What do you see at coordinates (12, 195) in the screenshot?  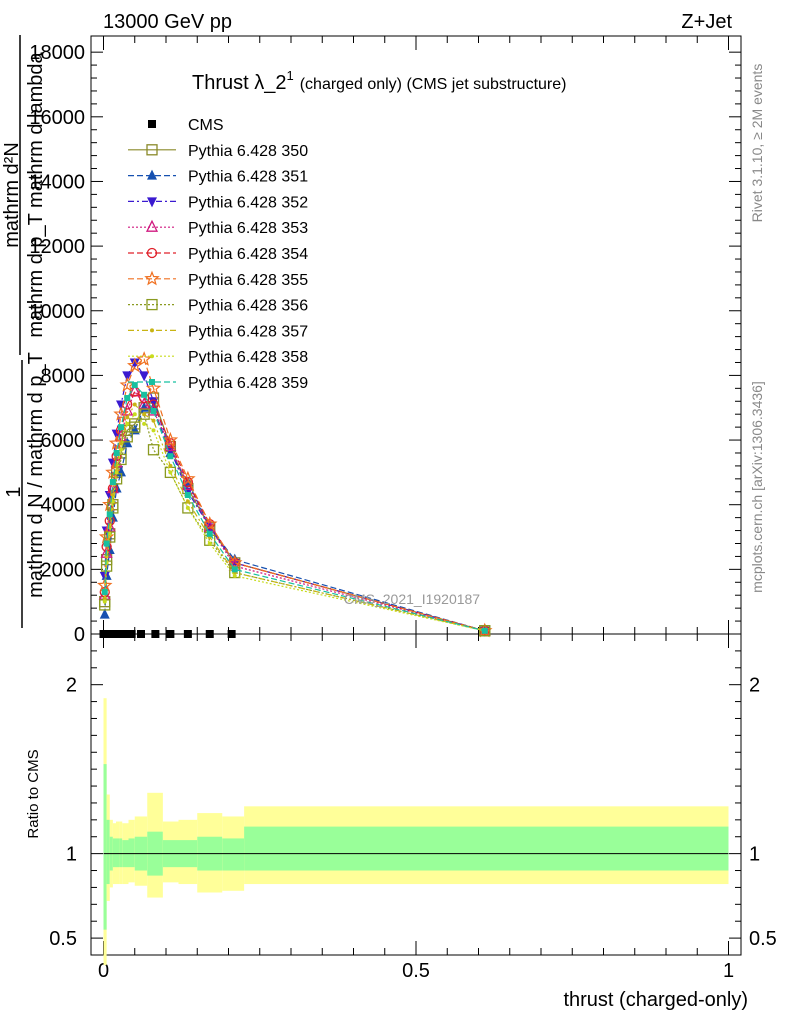 I see `ylabel-numerator: mathrm d²N` at bounding box center [12, 195].